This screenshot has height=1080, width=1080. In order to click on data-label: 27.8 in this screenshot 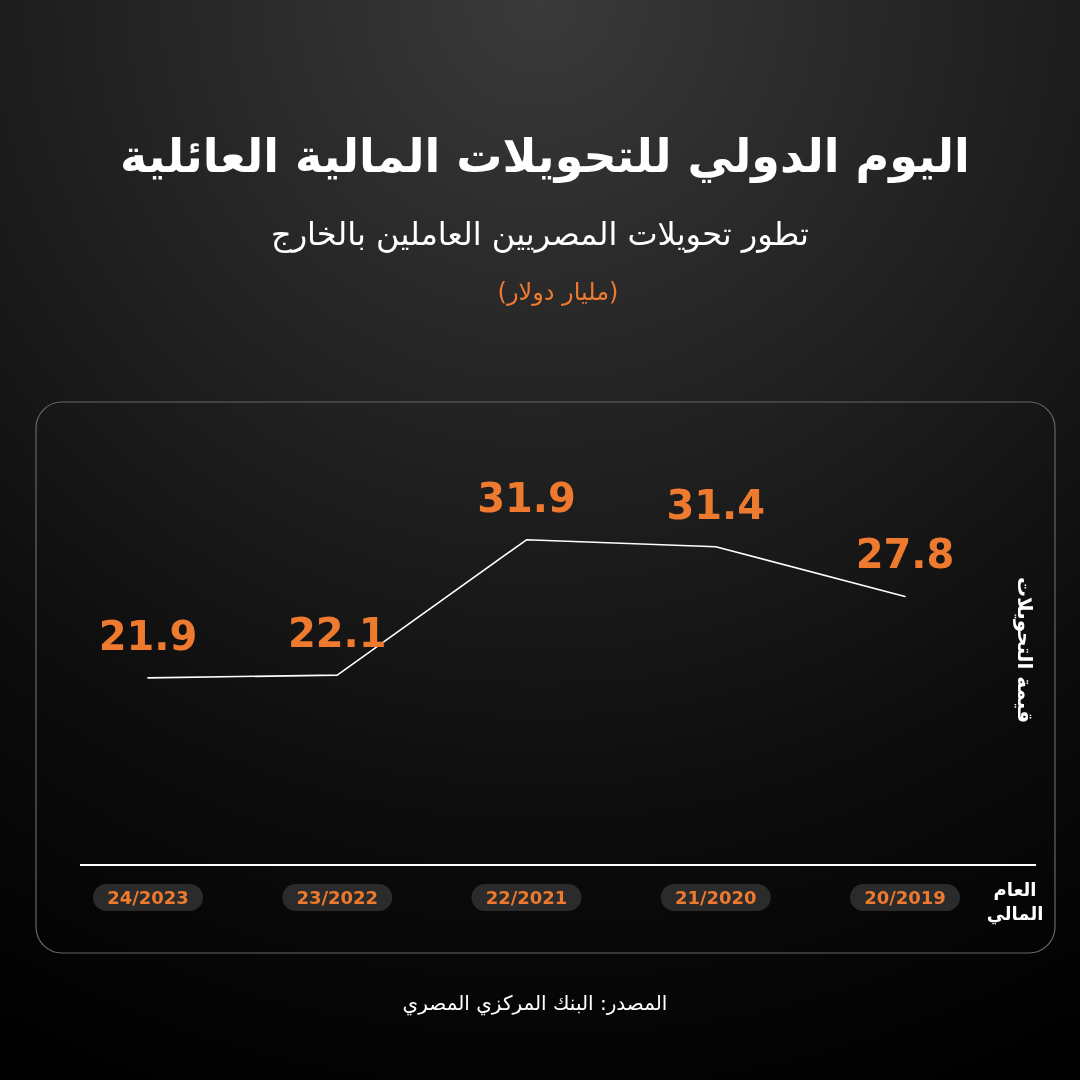, I will do `click(905, 554)`.